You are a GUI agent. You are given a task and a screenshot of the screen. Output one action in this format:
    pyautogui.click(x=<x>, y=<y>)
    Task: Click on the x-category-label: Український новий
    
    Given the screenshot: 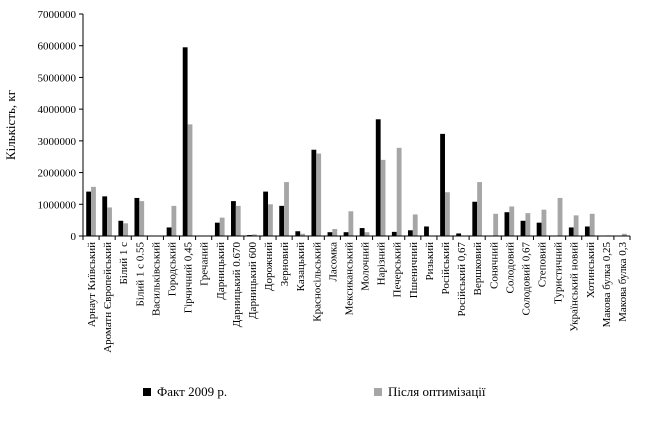 What is the action you would take?
    pyautogui.click(x=575, y=287)
    